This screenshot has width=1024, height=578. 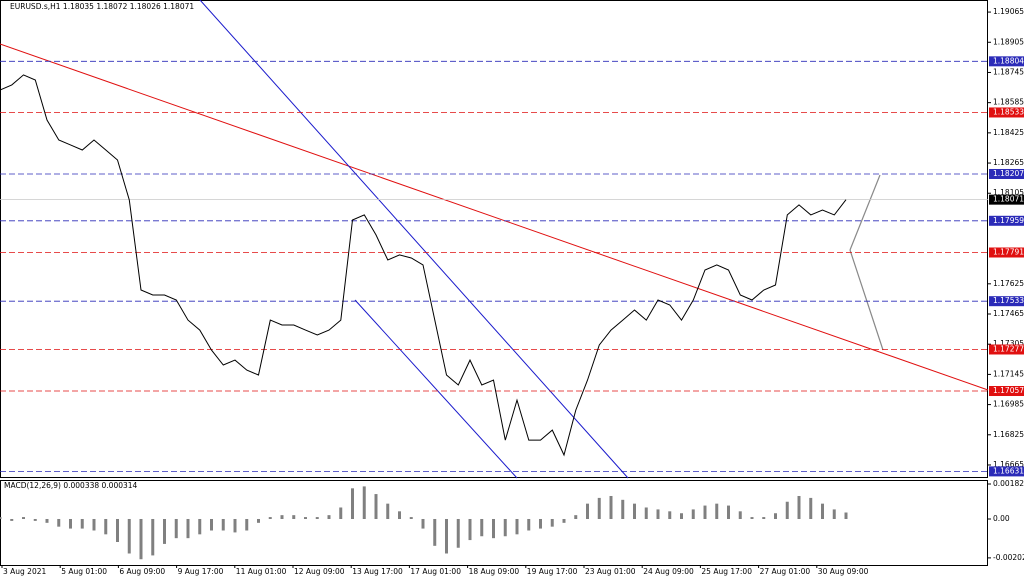 What do you see at coordinates (494, 571) in the screenshot?
I see `x-tick-label: 18 Aug 09:00` at bounding box center [494, 571].